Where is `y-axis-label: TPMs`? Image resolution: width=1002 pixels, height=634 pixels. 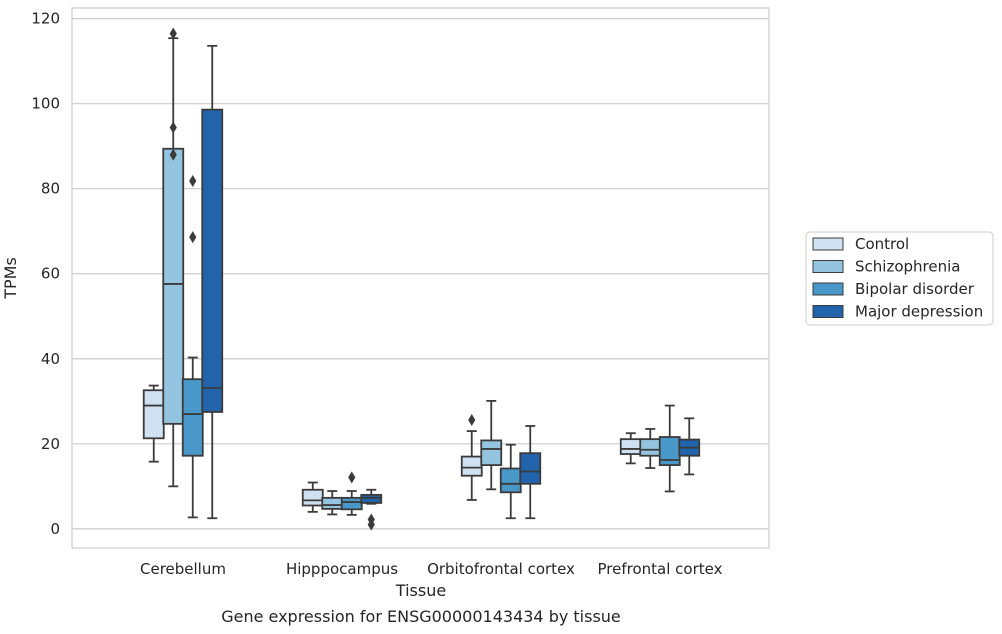 y-axis-label: TPMs is located at coordinates (10, 278).